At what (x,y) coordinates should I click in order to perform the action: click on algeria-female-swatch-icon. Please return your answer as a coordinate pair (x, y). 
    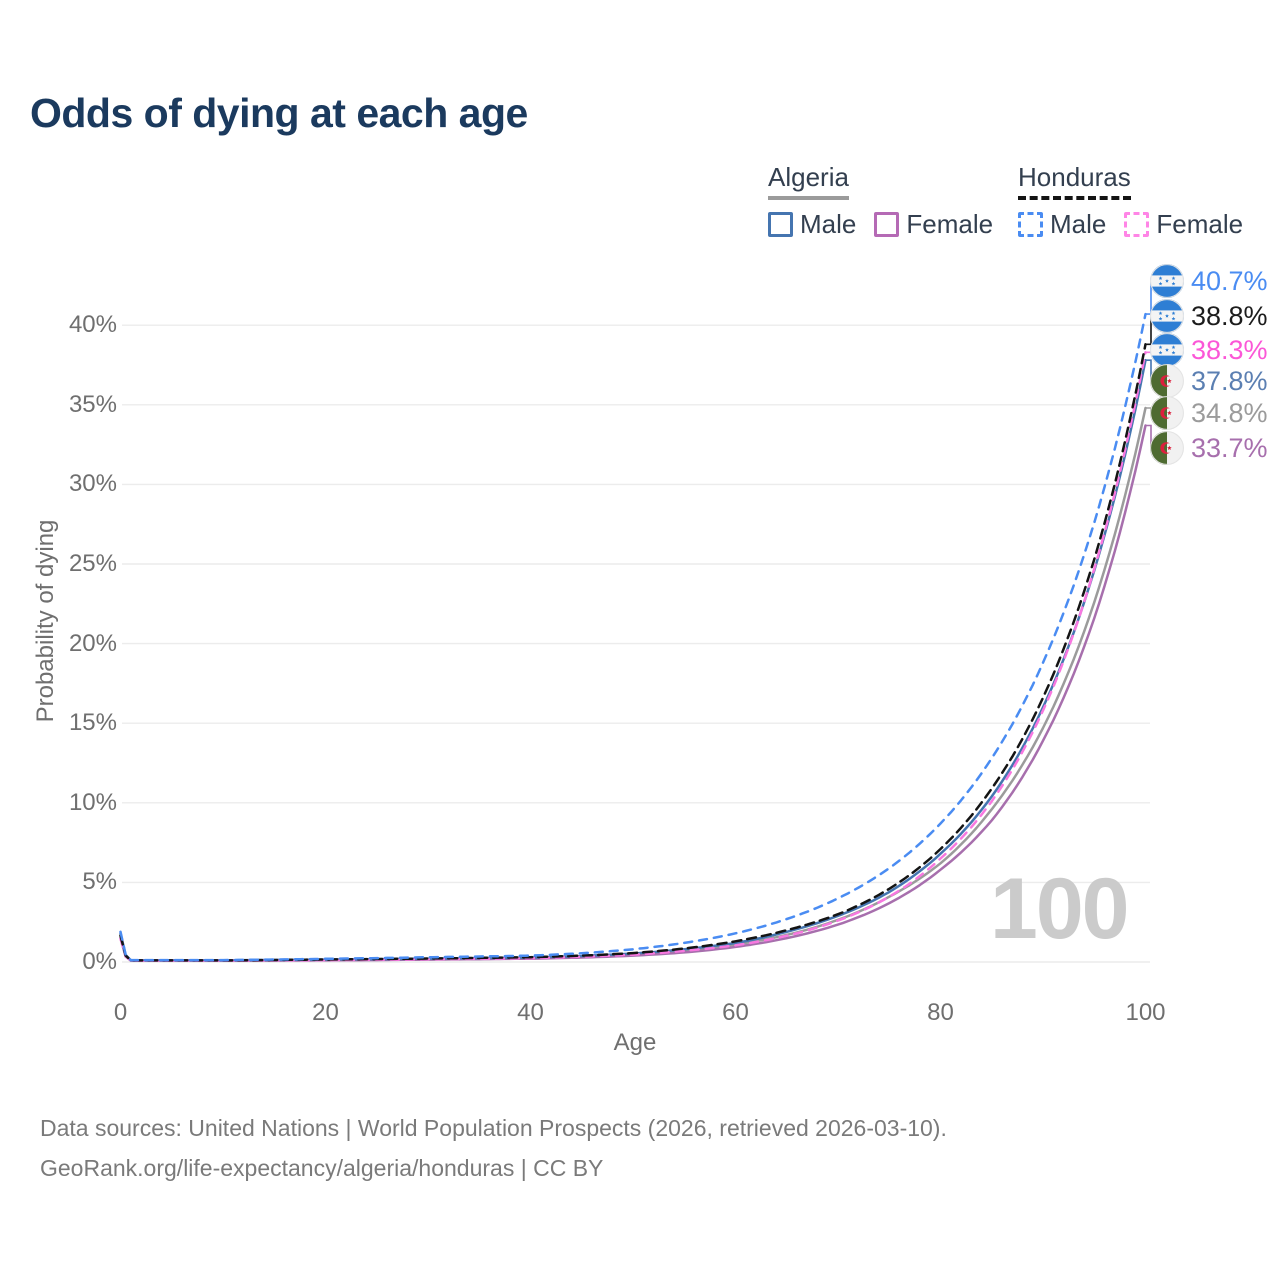
    Looking at the image, I should click on (887, 224).